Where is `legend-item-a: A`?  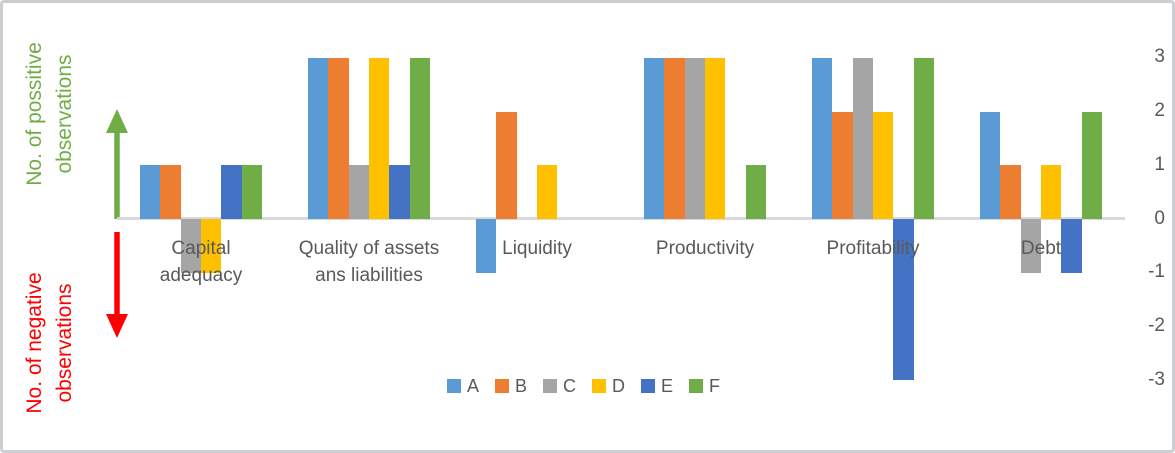
legend-item-a: A is located at coordinates (463, 386).